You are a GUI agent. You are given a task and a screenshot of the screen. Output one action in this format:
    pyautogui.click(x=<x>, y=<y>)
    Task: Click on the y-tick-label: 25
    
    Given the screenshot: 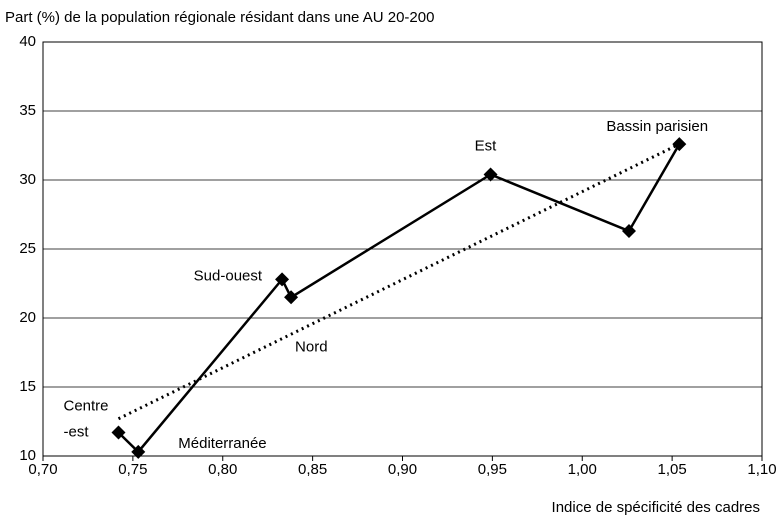 What is the action you would take?
    pyautogui.click(x=27, y=248)
    